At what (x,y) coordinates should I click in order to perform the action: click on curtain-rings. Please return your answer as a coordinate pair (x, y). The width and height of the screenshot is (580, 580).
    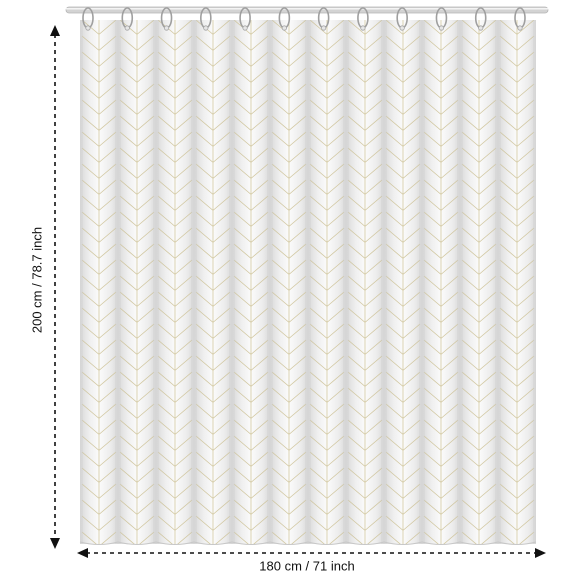
    Looking at the image, I should click on (304, 19).